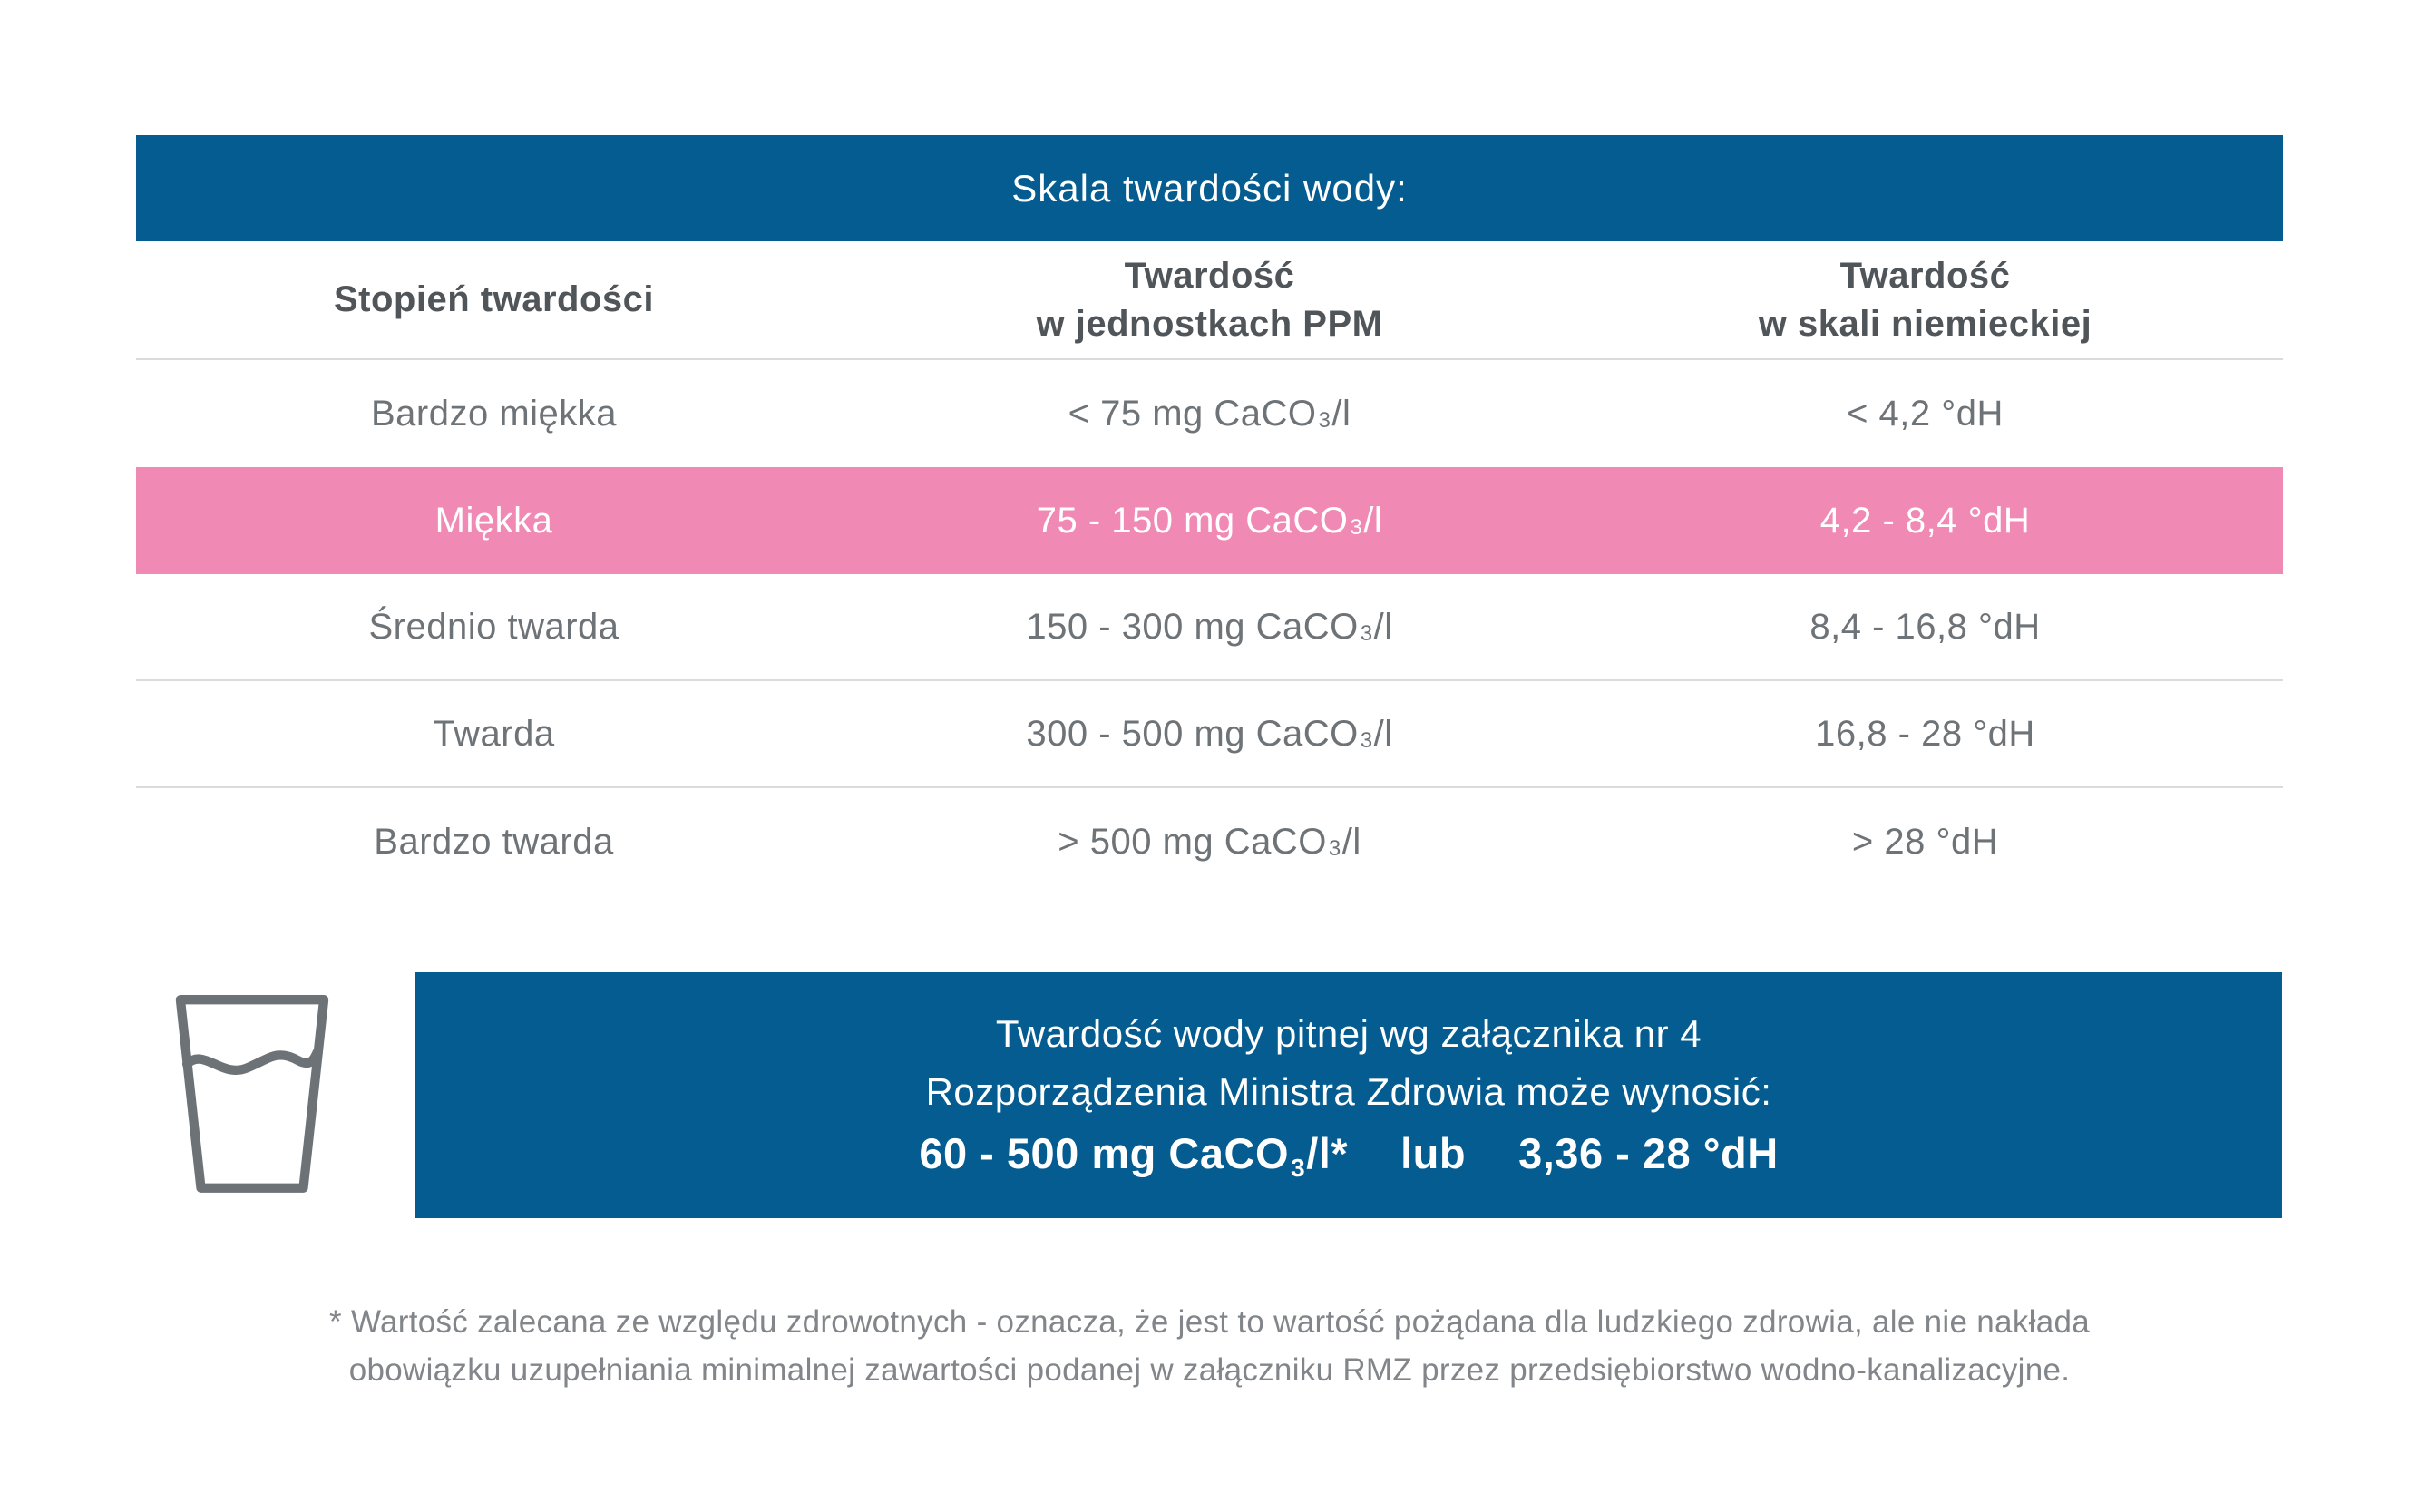  Describe the element at coordinates (494, 299) in the screenshot. I see `column-header-hardness-level: Stopień twardości` at that location.